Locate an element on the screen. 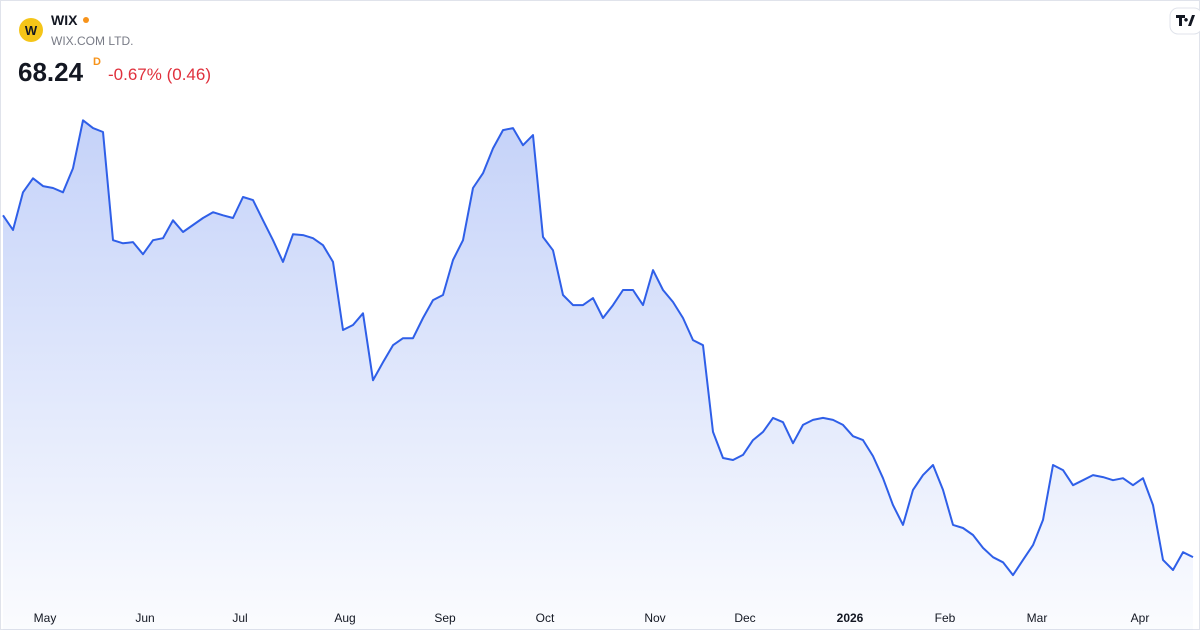 The image size is (1200, 630). x-tick-label: Aug is located at coordinates (344, 618).